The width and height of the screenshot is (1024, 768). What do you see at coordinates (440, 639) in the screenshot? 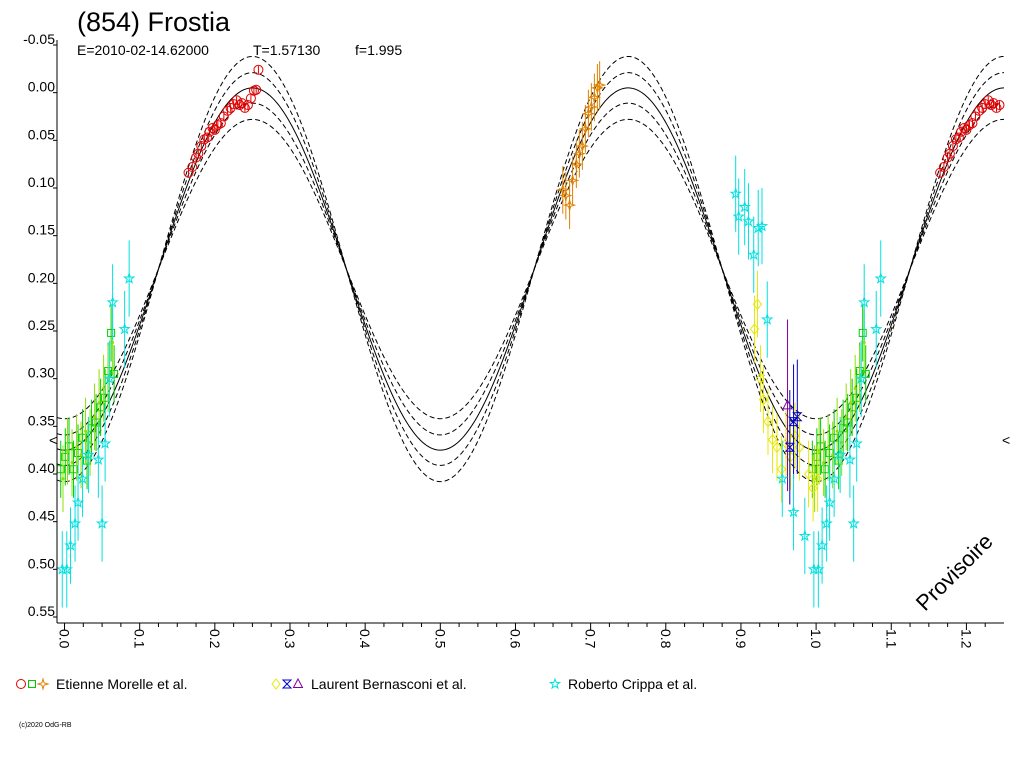
I see `x-tick-label: 0.5` at bounding box center [440, 639].